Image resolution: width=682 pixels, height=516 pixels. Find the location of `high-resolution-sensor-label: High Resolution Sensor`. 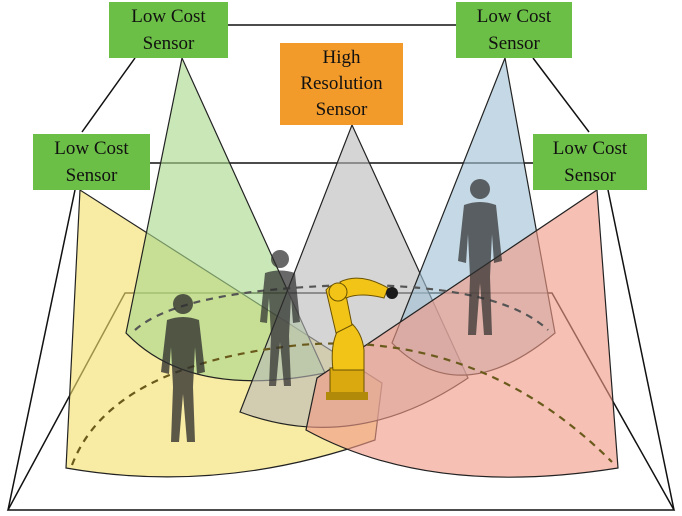

high-resolution-sensor-label: High Resolution Sensor is located at coordinates (341, 84).